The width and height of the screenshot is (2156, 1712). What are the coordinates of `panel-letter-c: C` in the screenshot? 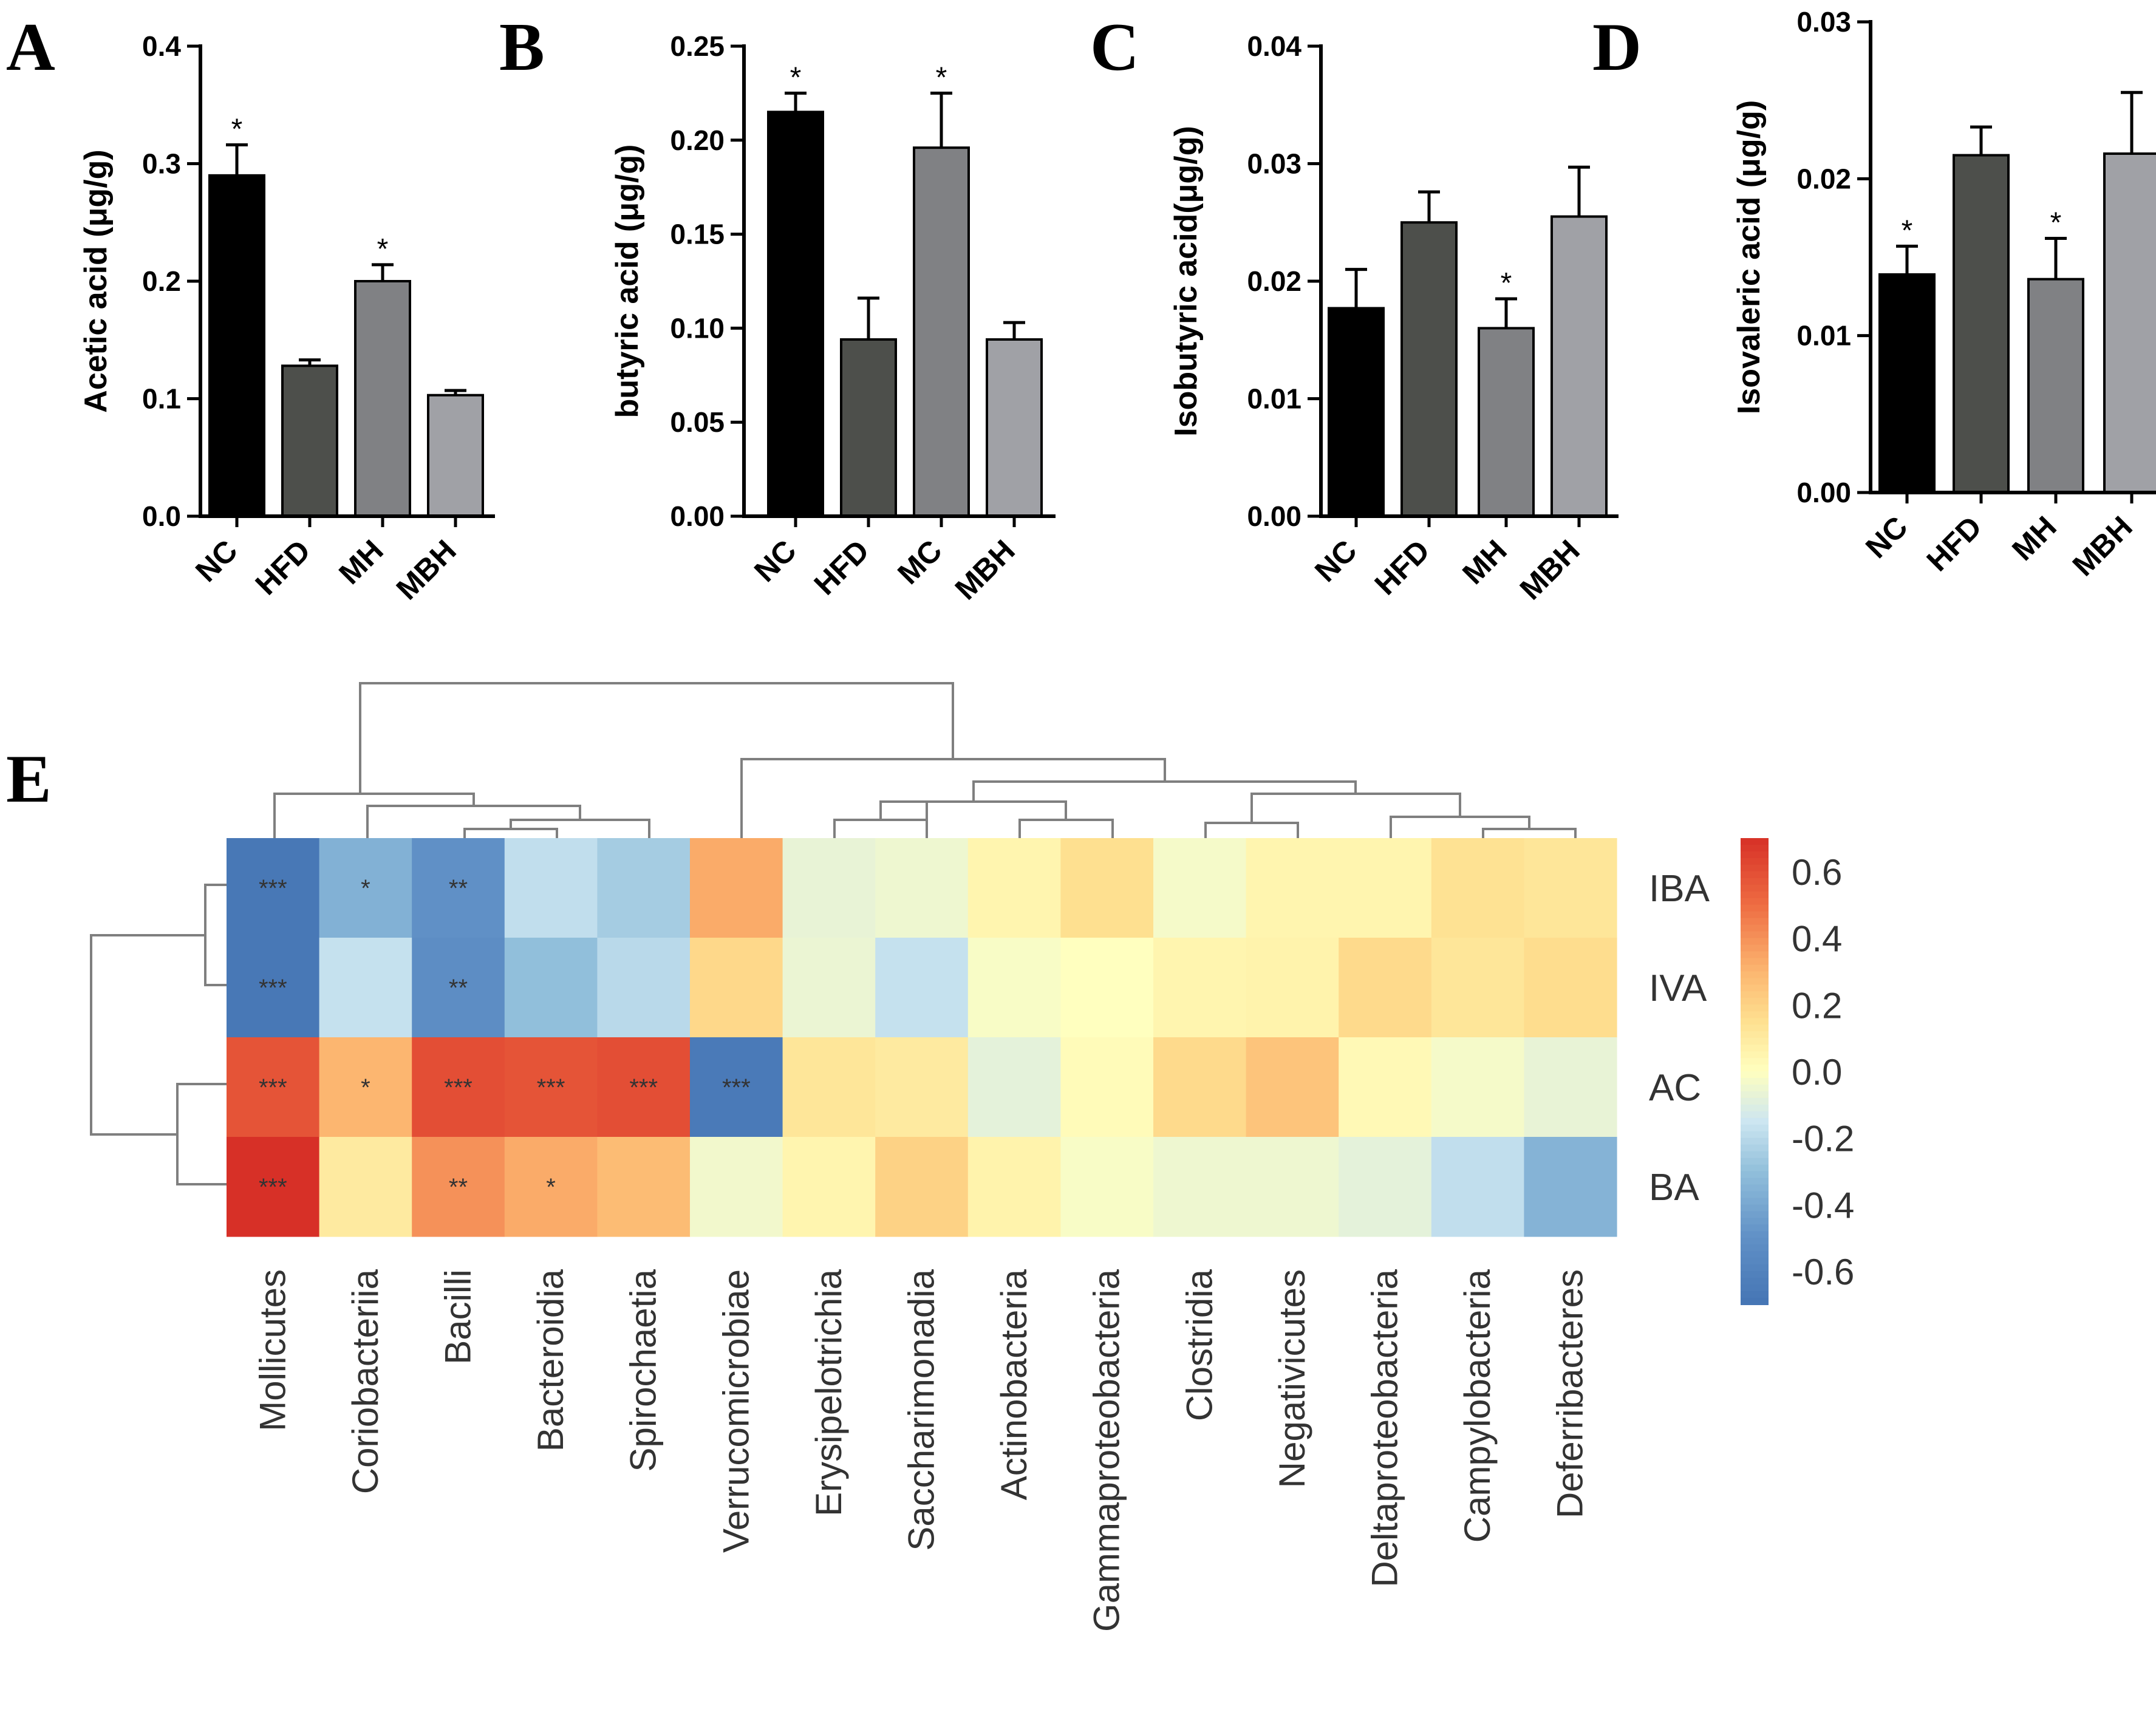 It's located at (1114, 47).